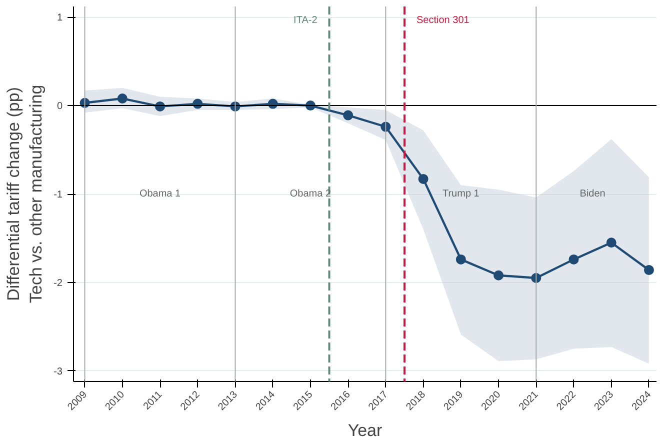  I want to click on ref-line-label: Section 301, so click(443, 20).